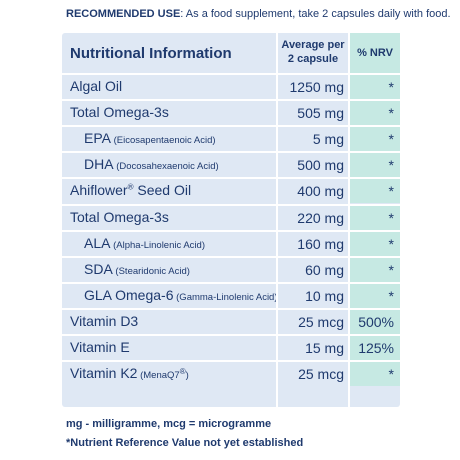 This screenshot has width=460, height=460. I want to click on nutrient-description: (Stearidonic Acid), so click(151, 271).